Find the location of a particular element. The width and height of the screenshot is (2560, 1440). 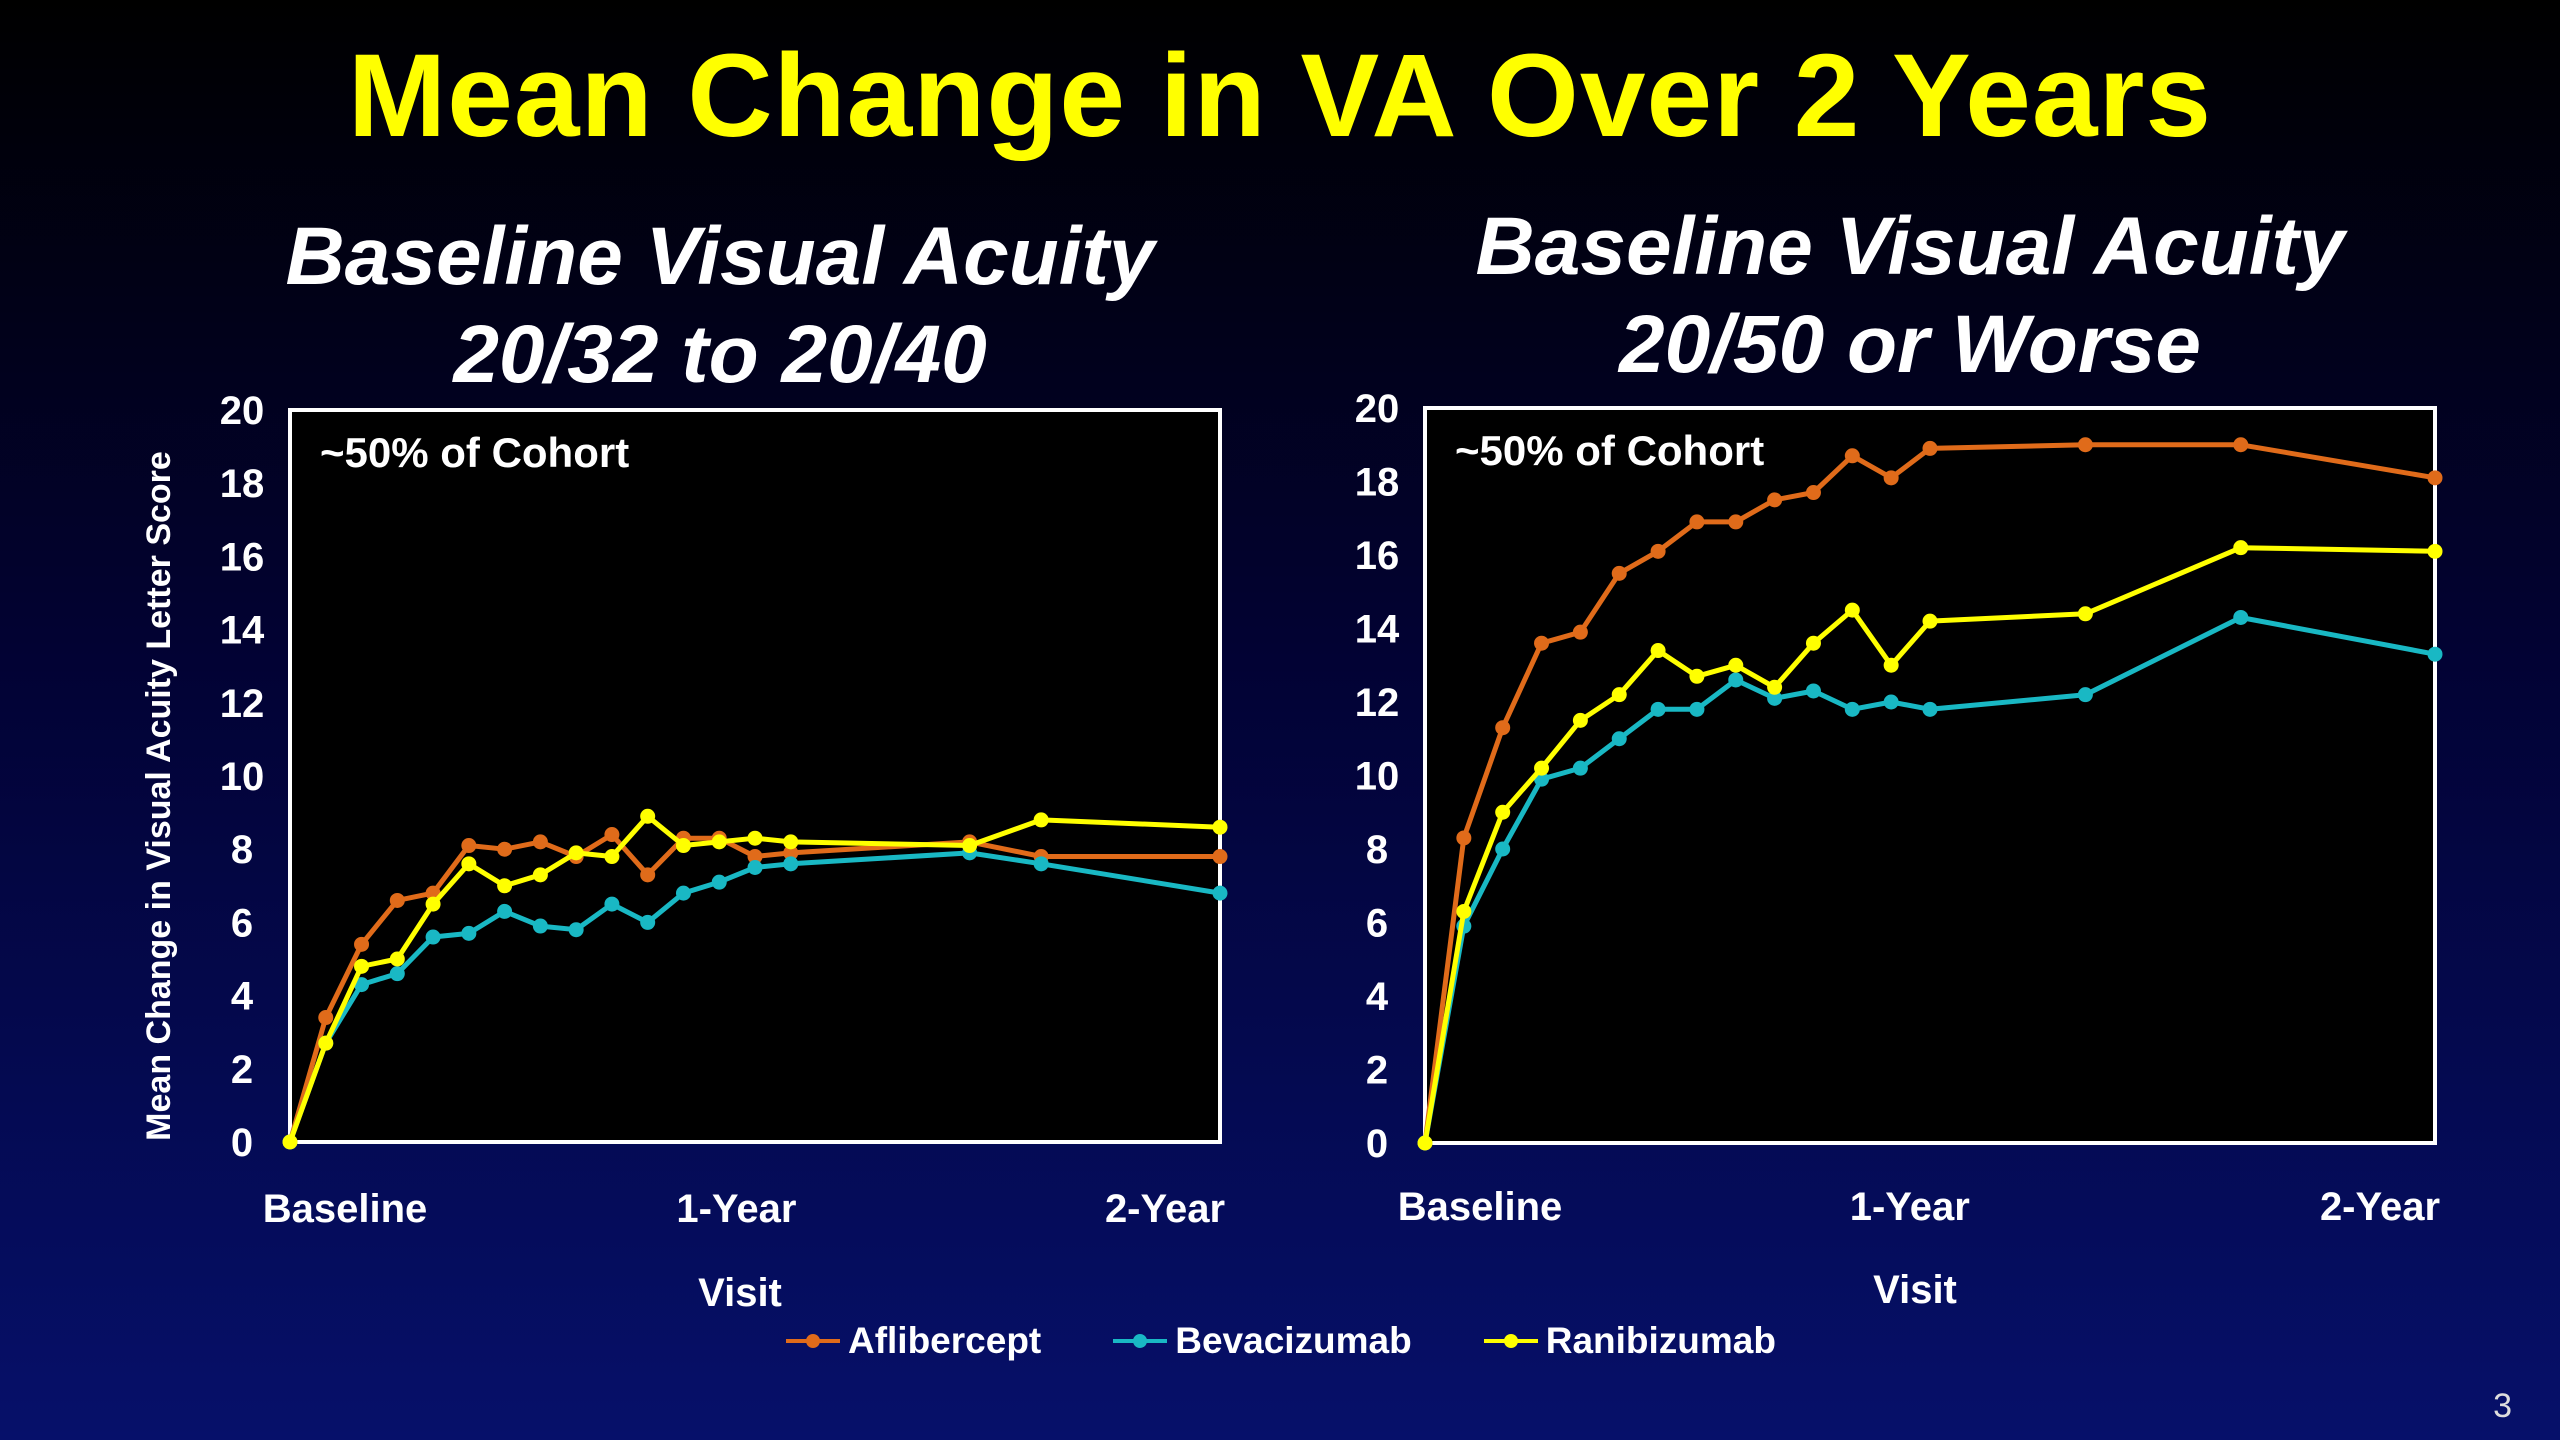

chart-right-title: Baseline Visual Acuity 20/50 or Worse is located at coordinates (1910, 296).